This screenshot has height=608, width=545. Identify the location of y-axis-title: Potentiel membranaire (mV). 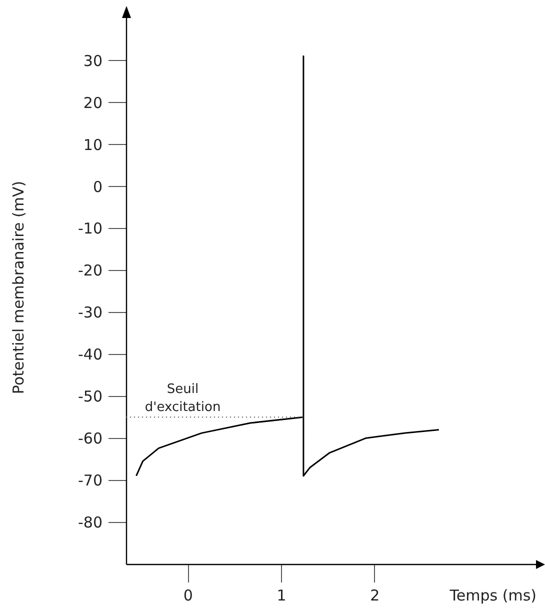
(19, 287).